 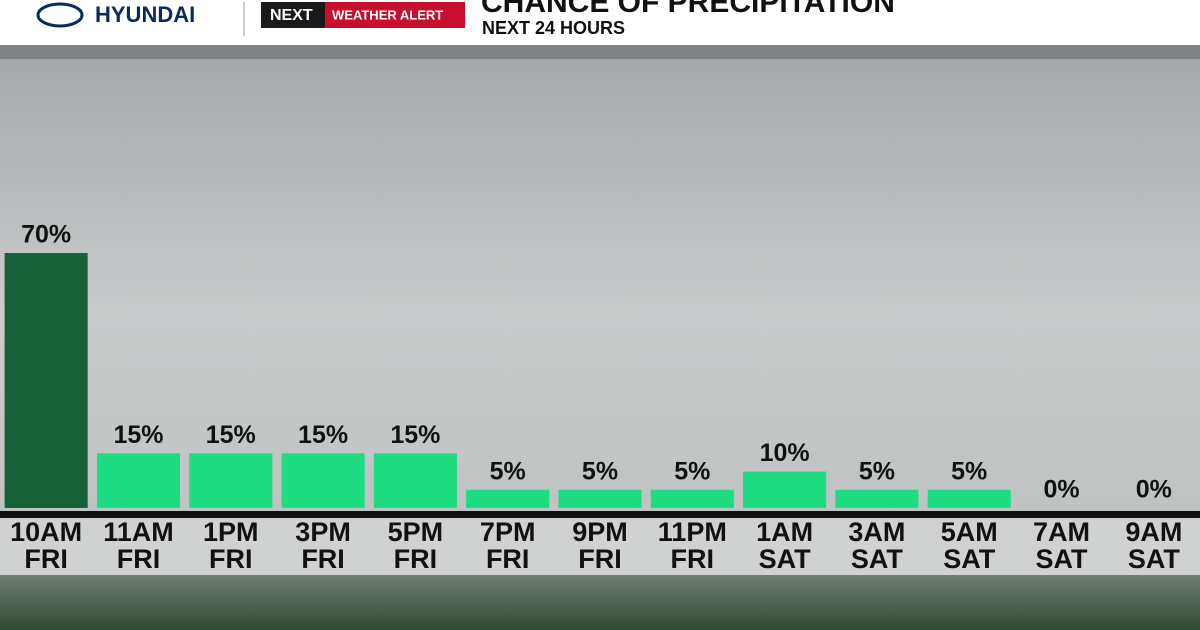 What do you see at coordinates (600, 532) in the screenshot?
I see `x-tick-label: 9PM` at bounding box center [600, 532].